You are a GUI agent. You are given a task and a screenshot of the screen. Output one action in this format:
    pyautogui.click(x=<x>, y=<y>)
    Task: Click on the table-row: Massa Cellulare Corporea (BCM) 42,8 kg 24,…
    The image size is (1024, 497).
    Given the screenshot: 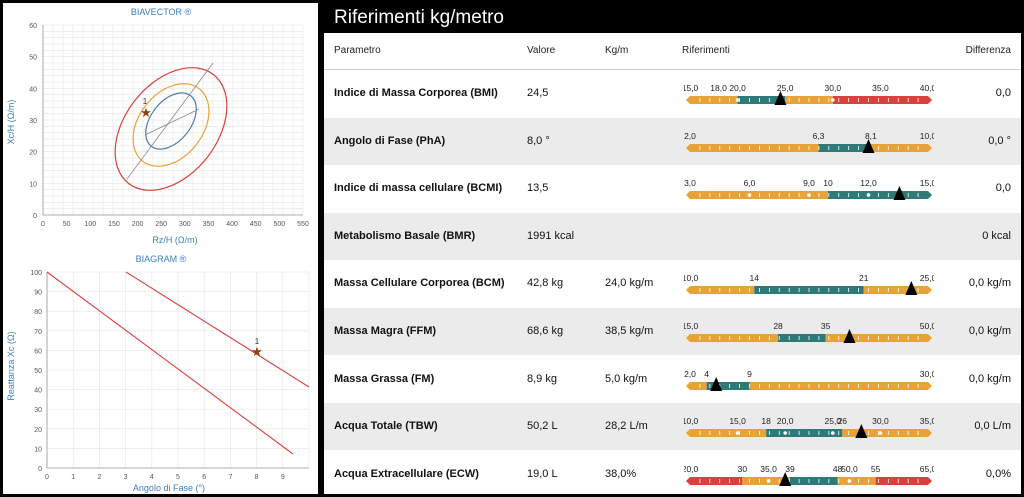 What is the action you would take?
    pyautogui.click(x=672, y=283)
    